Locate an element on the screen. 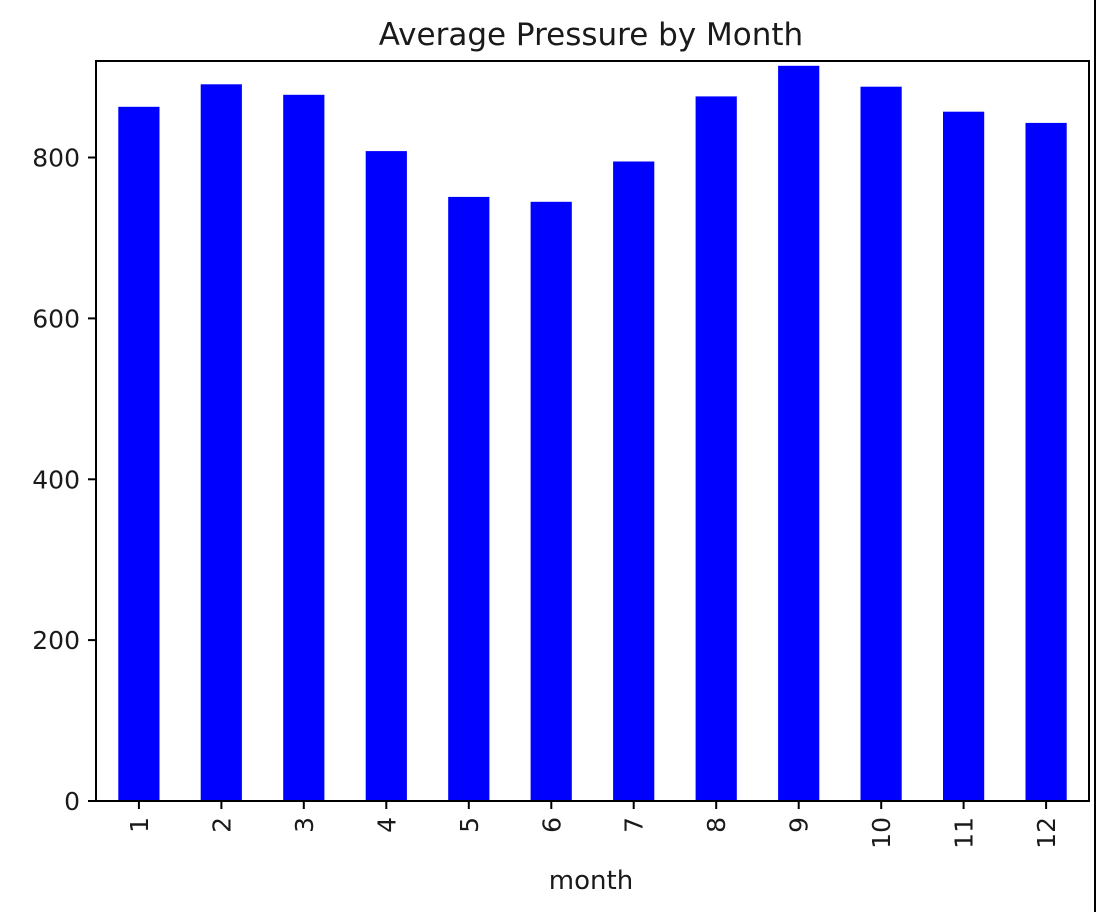 The image size is (1096, 912). x-axis-label: month is located at coordinates (591, 881).